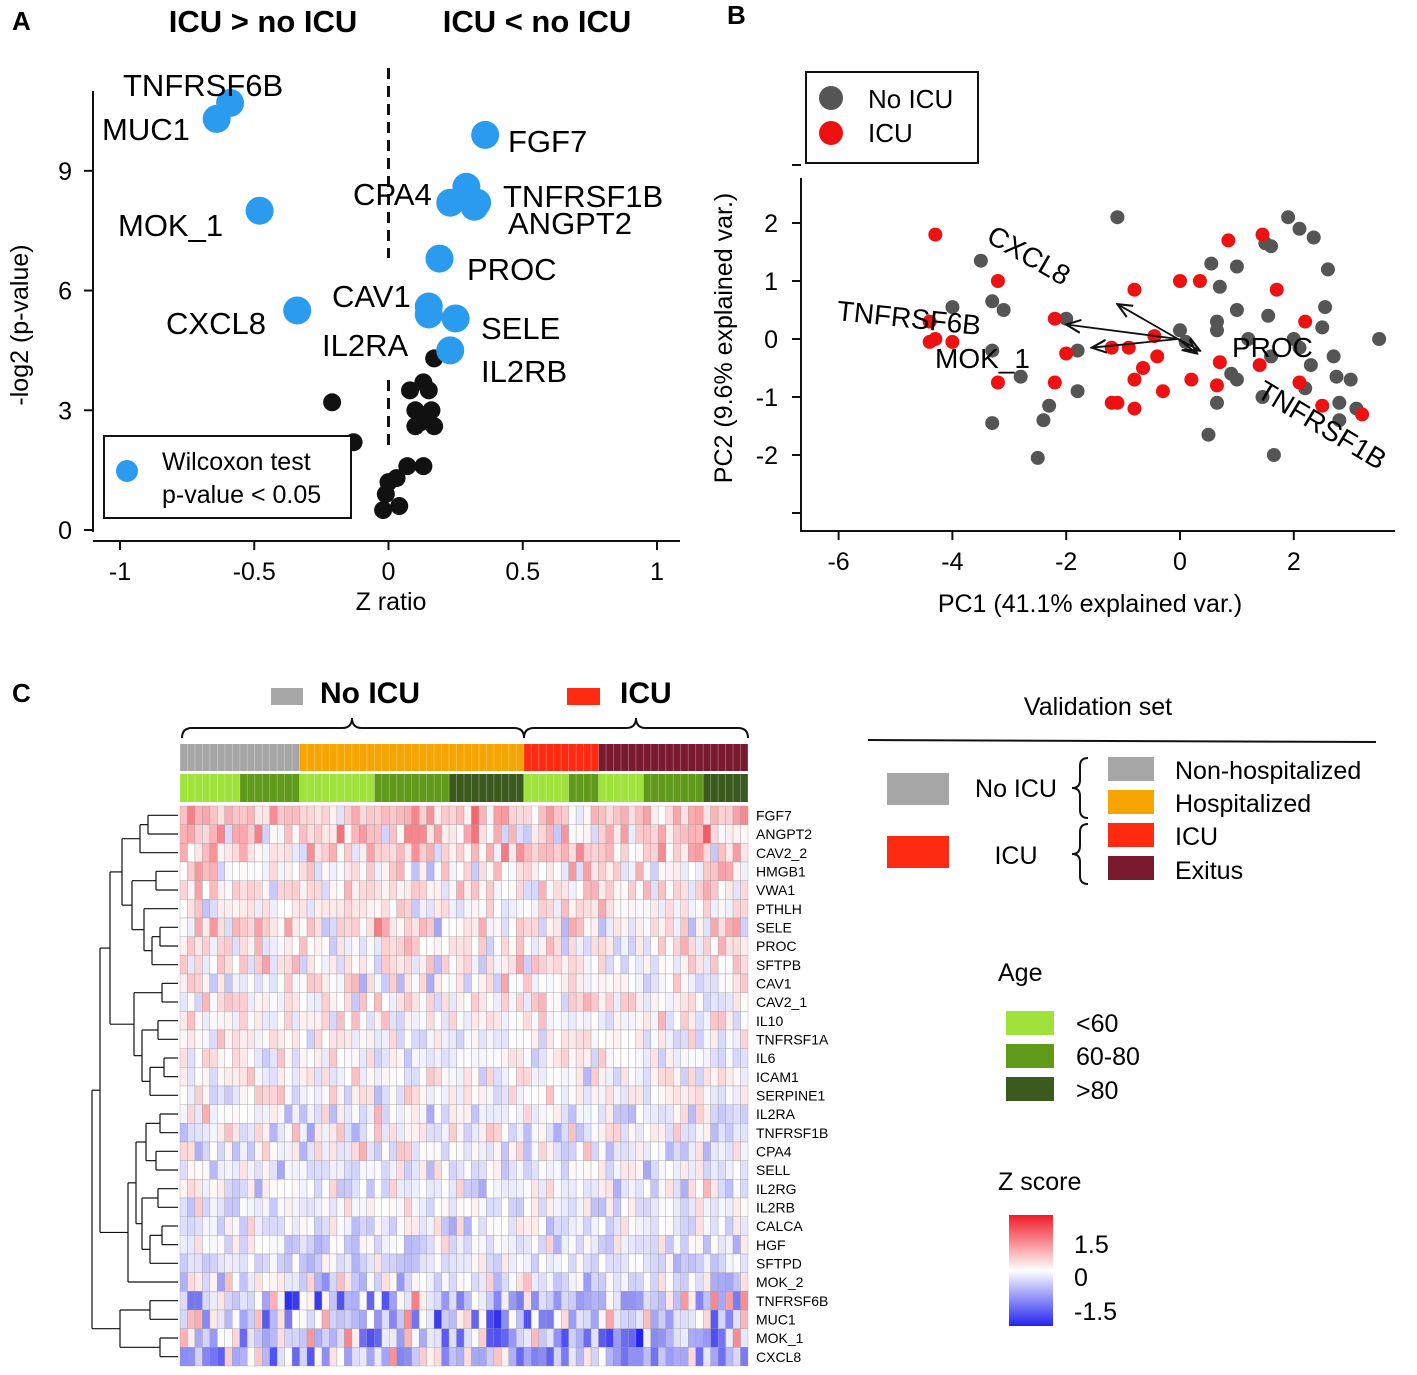 This screenshot has height=1375, width=1417. Describe the element at coordinates (65, 531) in the screenshot. I see `a-y-tick-label: 0` at that location.